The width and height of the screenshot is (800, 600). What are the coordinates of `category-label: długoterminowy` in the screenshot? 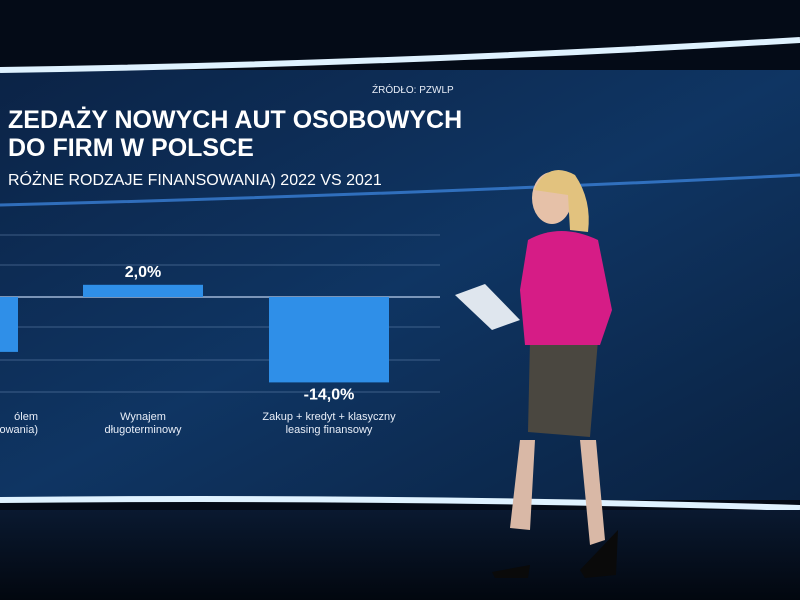 It's located at (143, 430).